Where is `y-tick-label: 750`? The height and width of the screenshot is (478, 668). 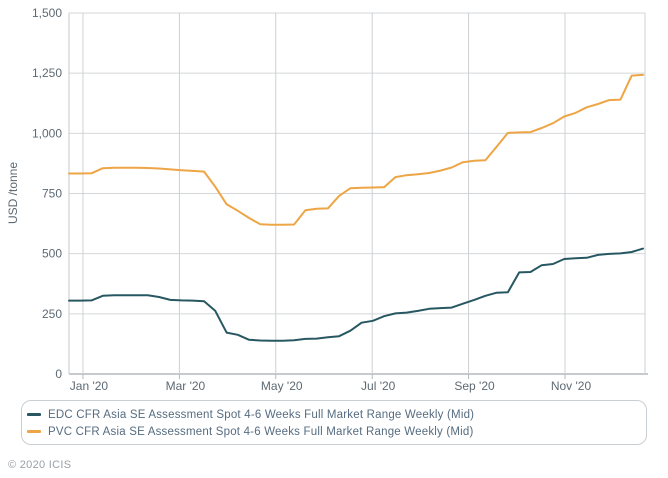
y-tick-label: 750 is located at coordinates (52, 194).